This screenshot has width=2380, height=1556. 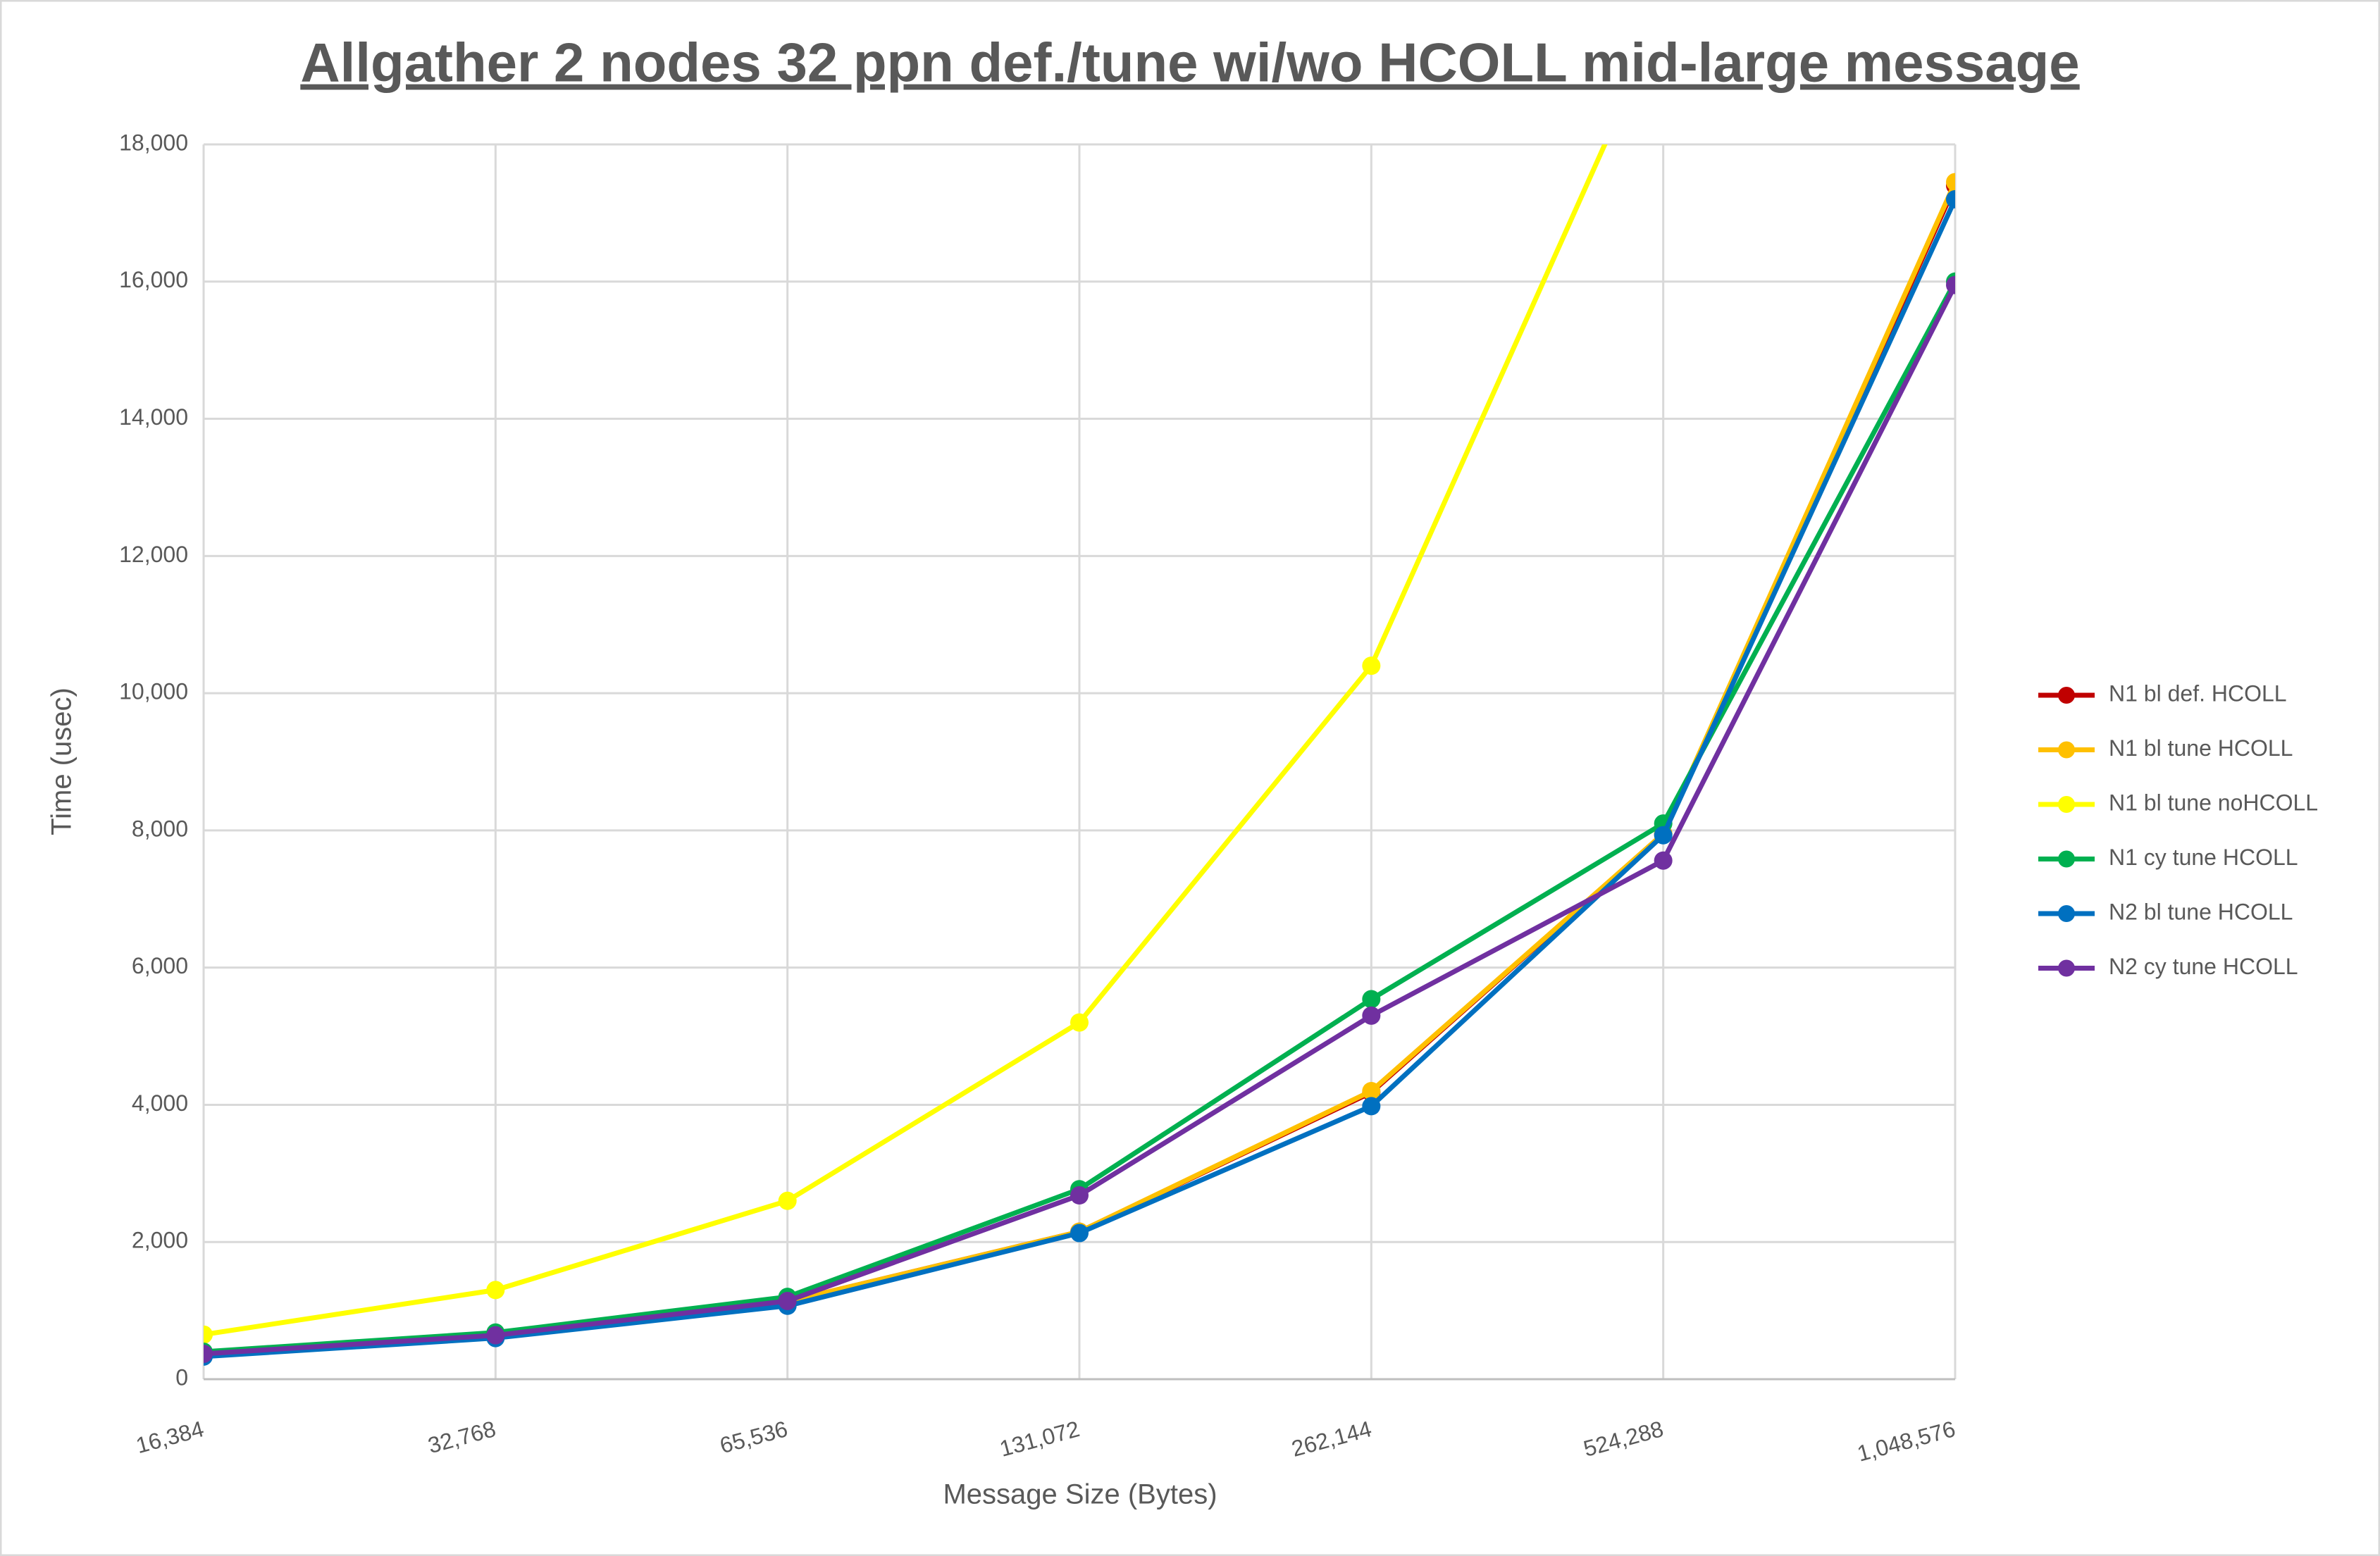 I want to click on legend-label: N1 bl tune HCOLL, so click(x=2201, y=748).